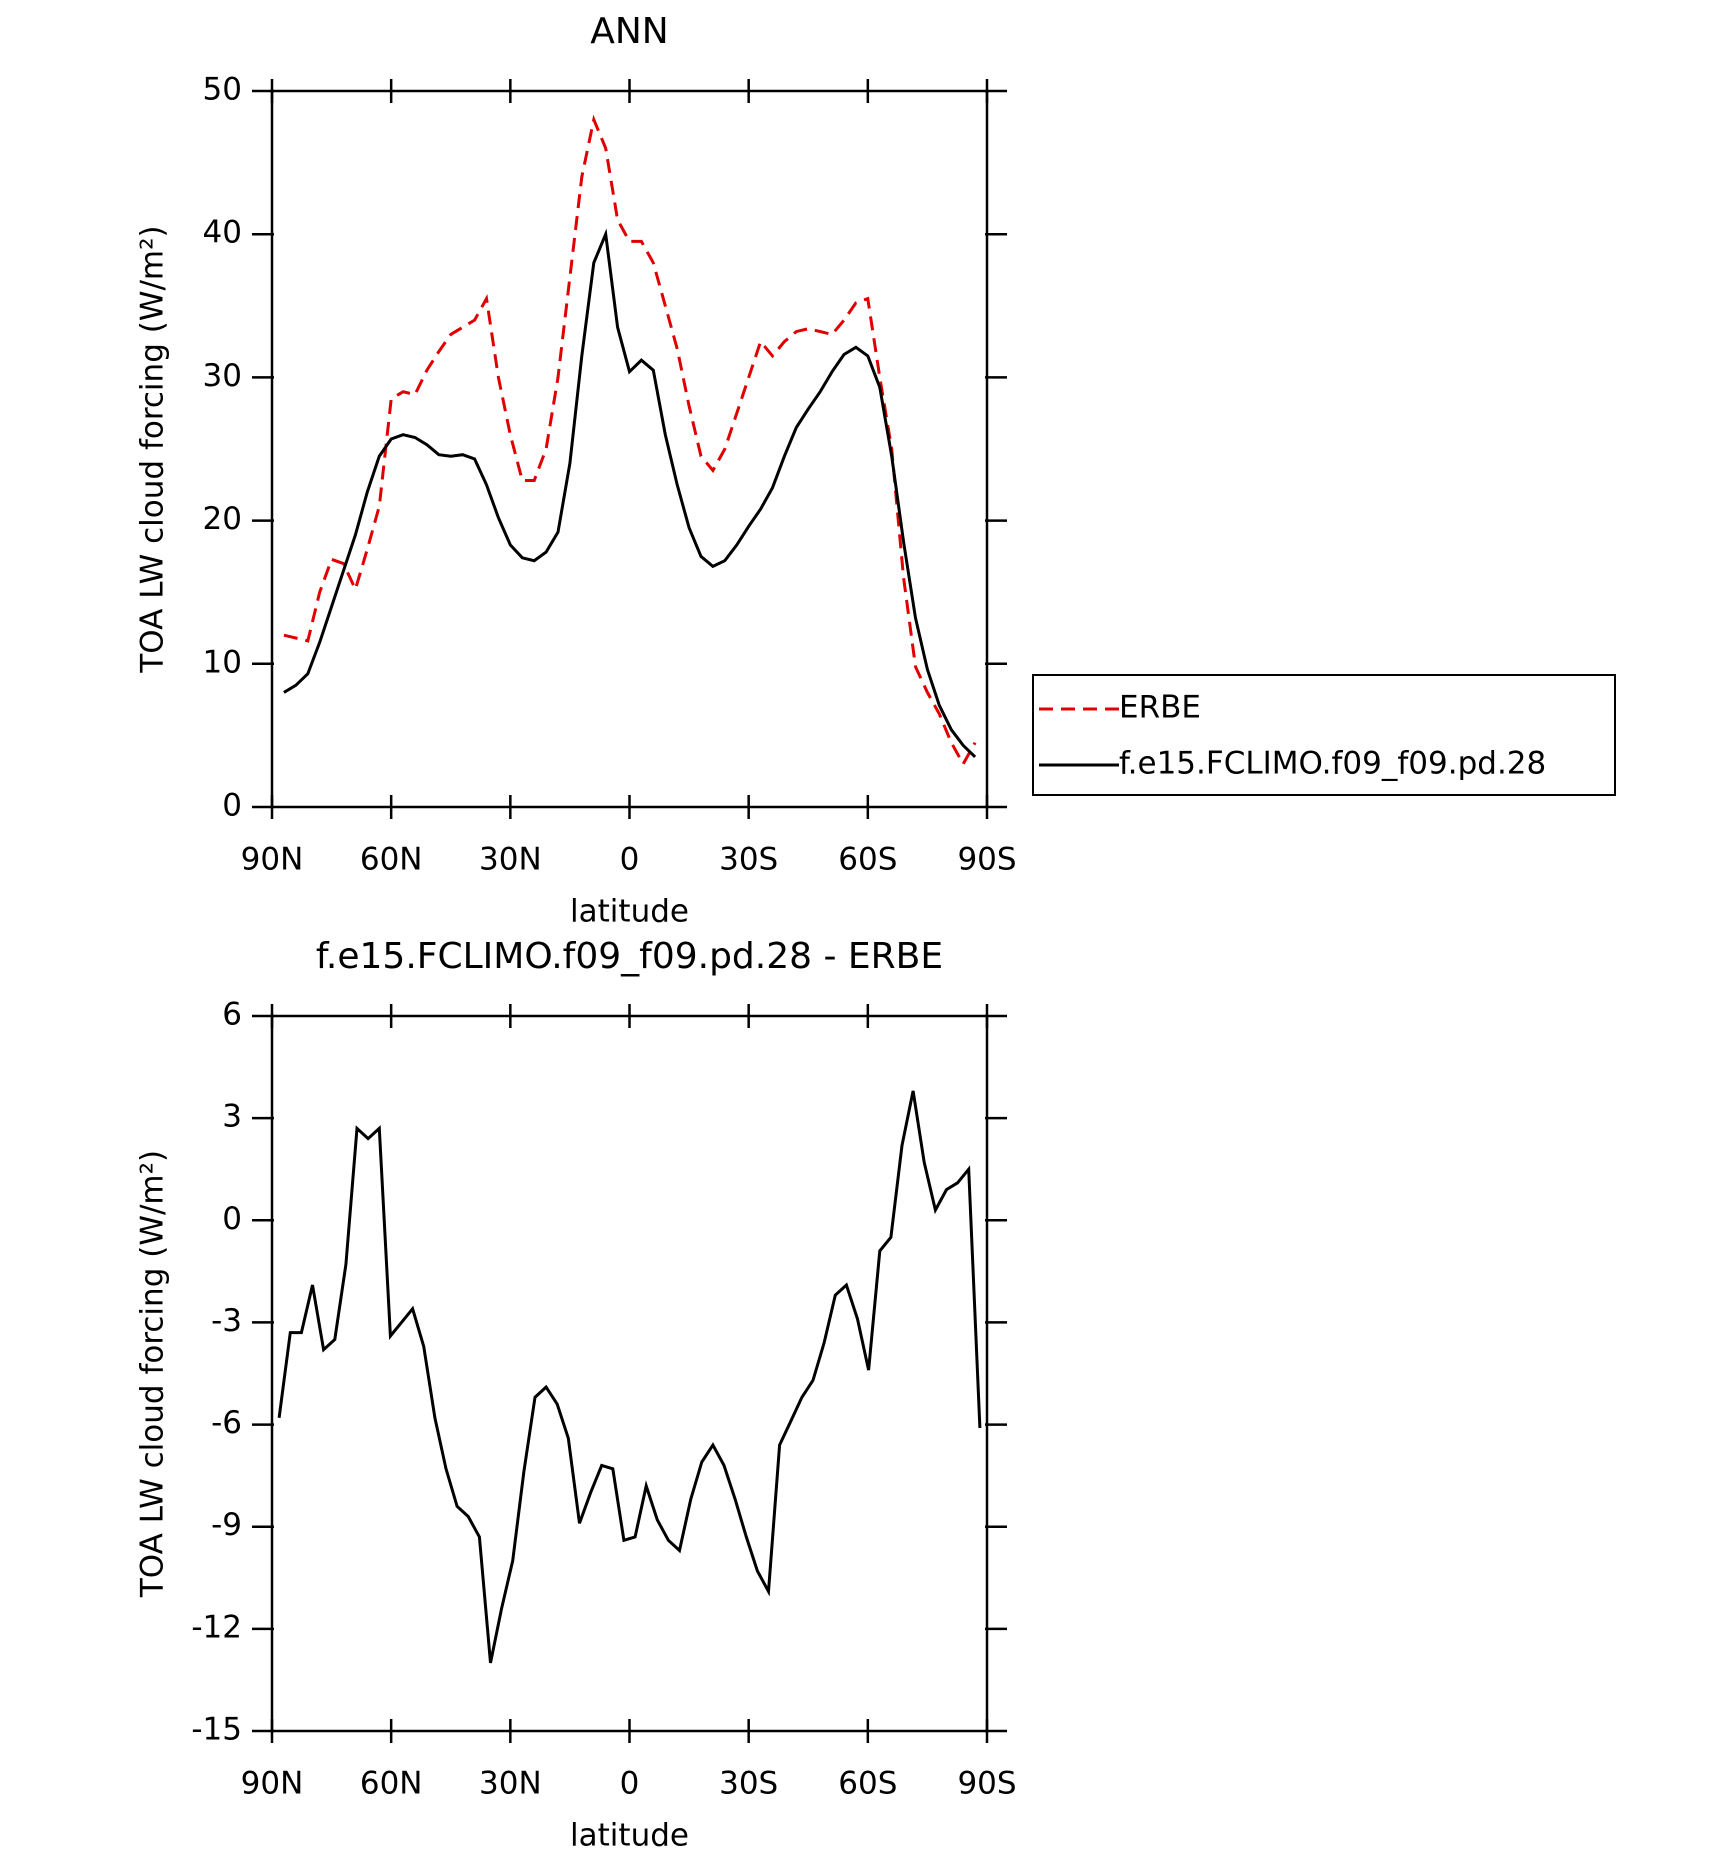  Describe the element at coordinates (1332, 764) in the screenshot. I see `legend-label: f.e15.FCLIMO.f09_f09.pd.28` at that location.